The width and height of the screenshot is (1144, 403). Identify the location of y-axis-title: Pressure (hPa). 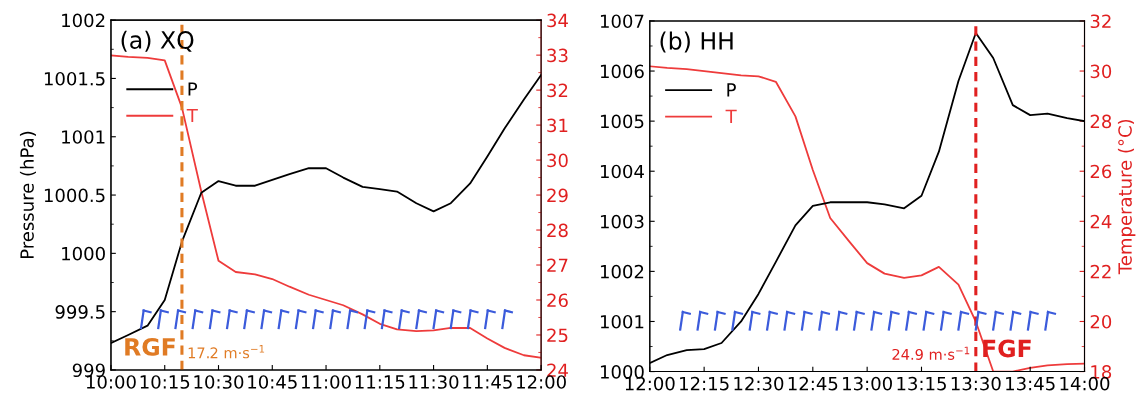
(27, 195).